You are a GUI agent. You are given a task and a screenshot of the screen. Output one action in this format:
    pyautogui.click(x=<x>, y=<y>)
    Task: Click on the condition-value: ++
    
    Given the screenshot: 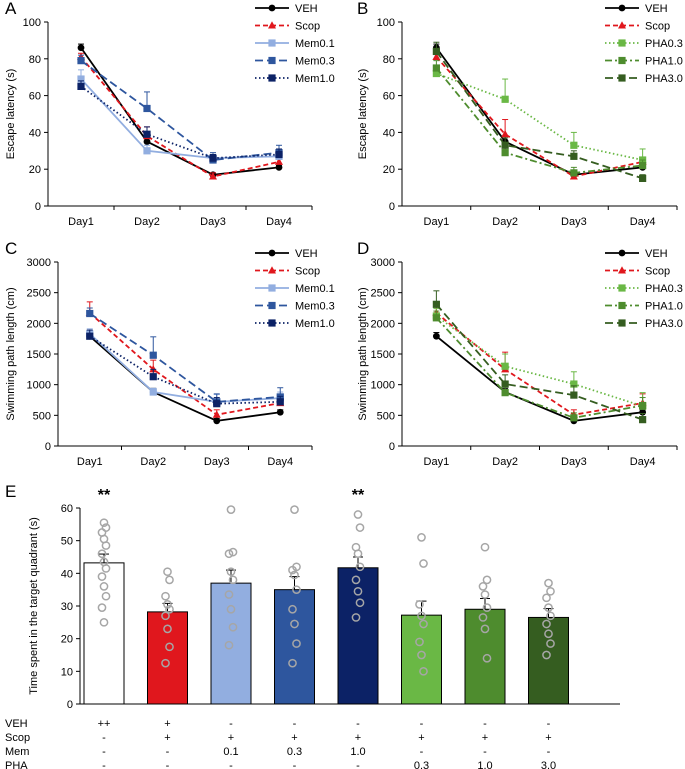 What is the action you would take?
    pyautogui.click(x=104, y=724)
    